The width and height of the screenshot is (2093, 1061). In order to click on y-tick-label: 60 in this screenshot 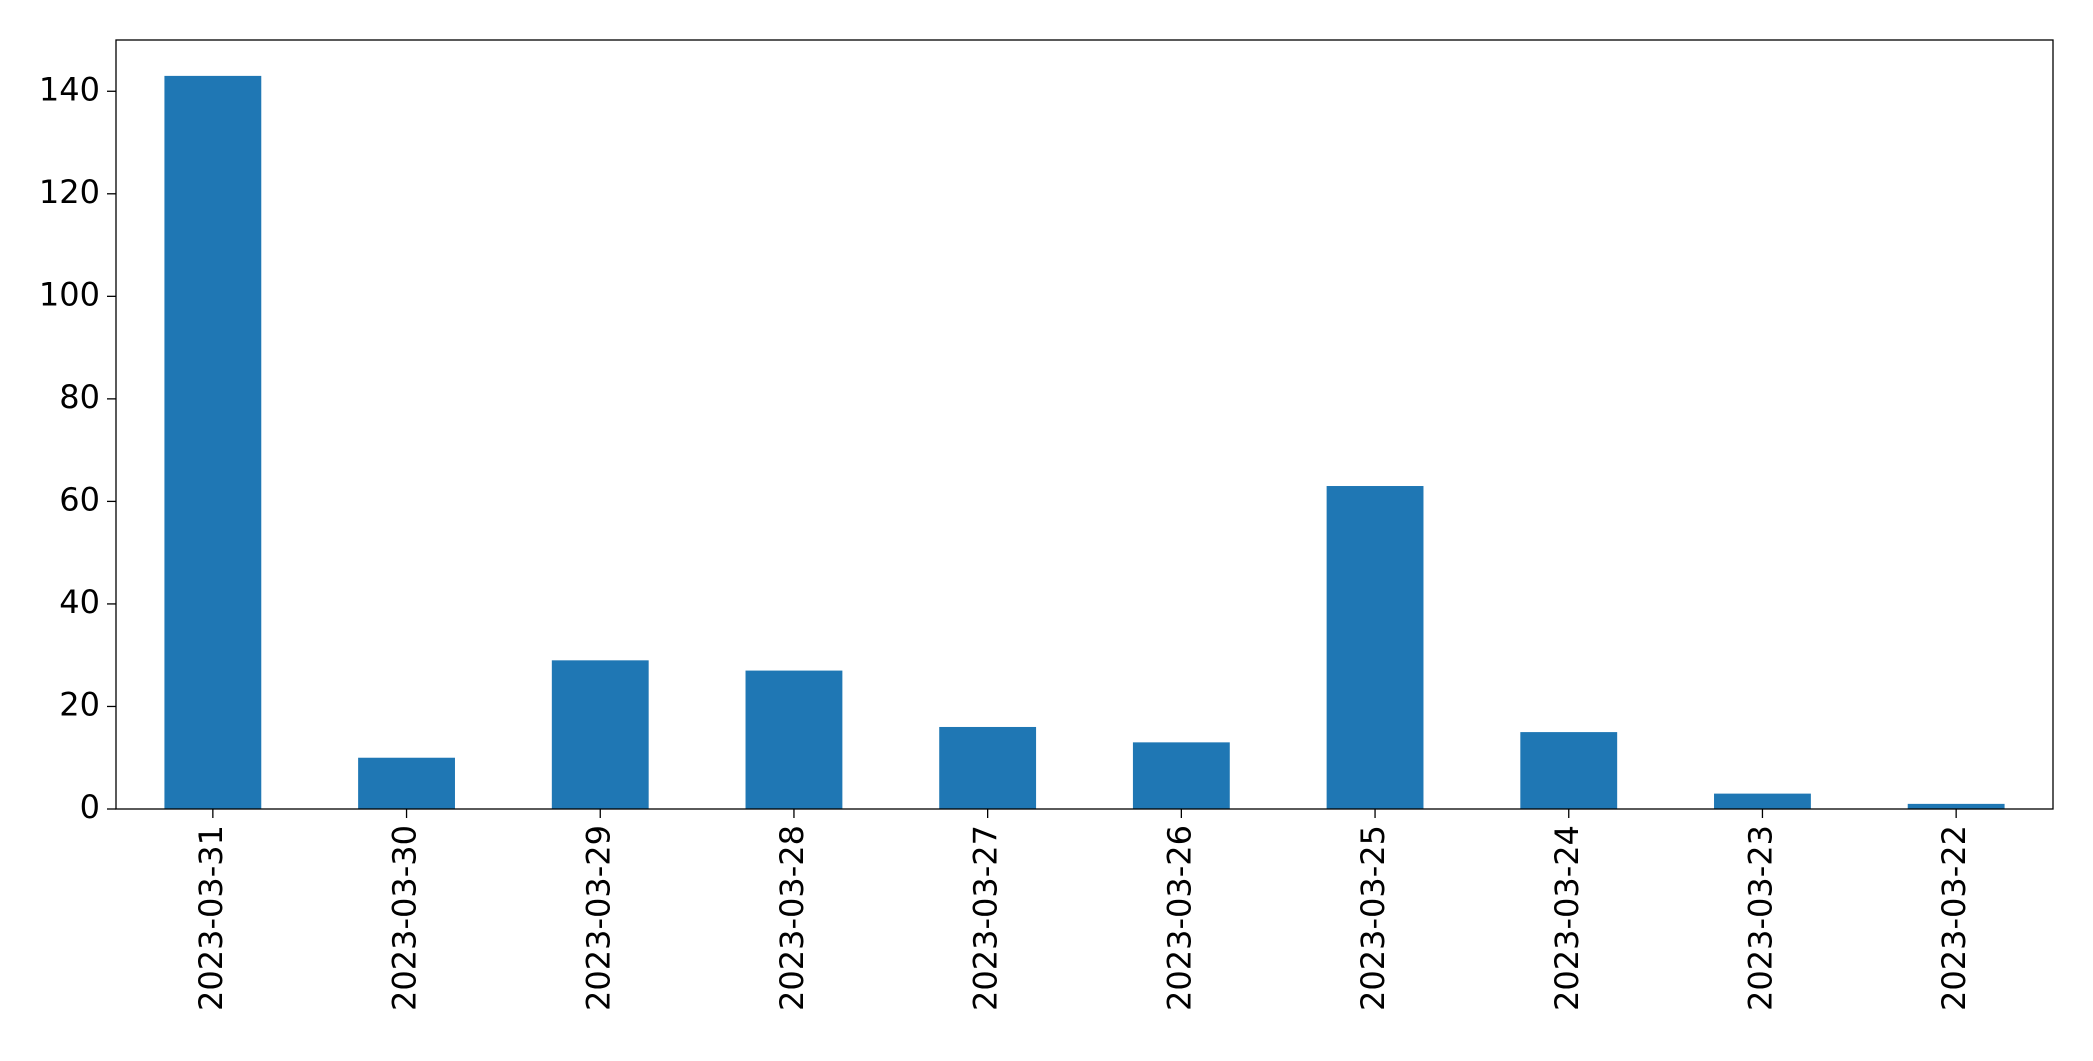, I will do `click(79, 499)`.